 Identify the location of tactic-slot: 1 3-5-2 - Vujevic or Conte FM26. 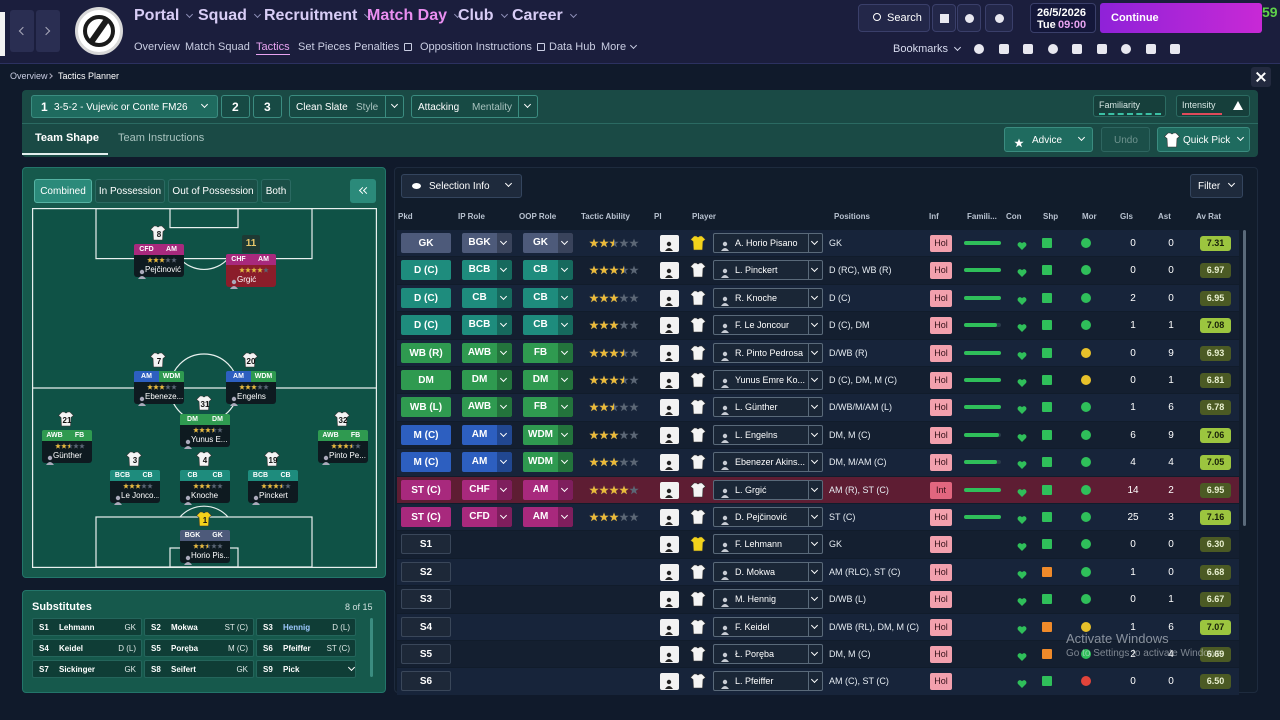
(124, 106).